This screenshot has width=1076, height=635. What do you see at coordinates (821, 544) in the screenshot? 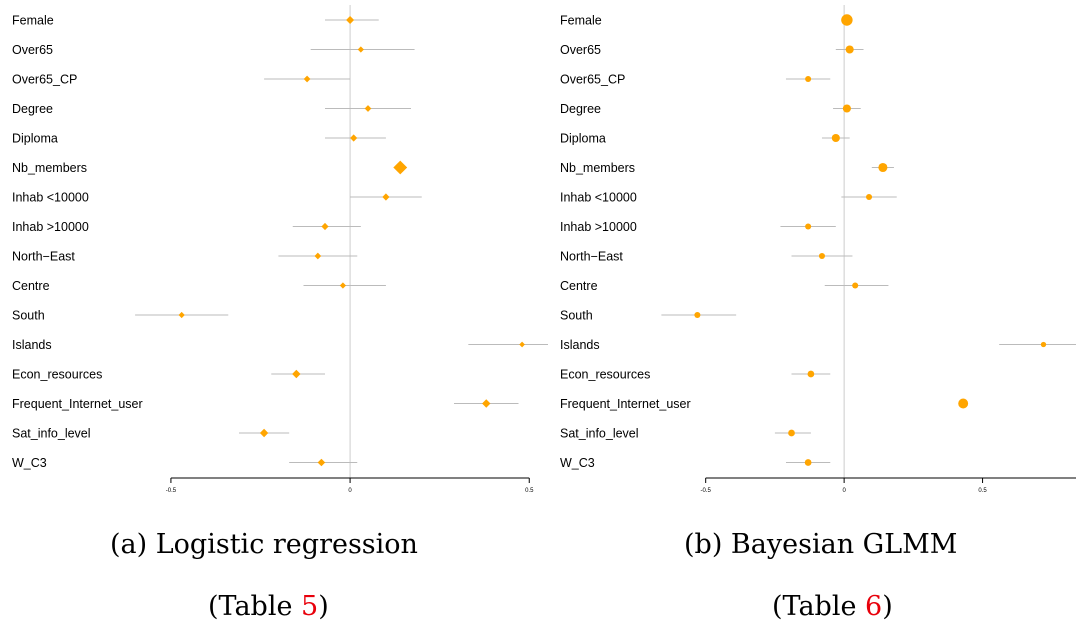
I see `caption-b: (b) Bayesian GLMM` at bounding box center [821, 544].